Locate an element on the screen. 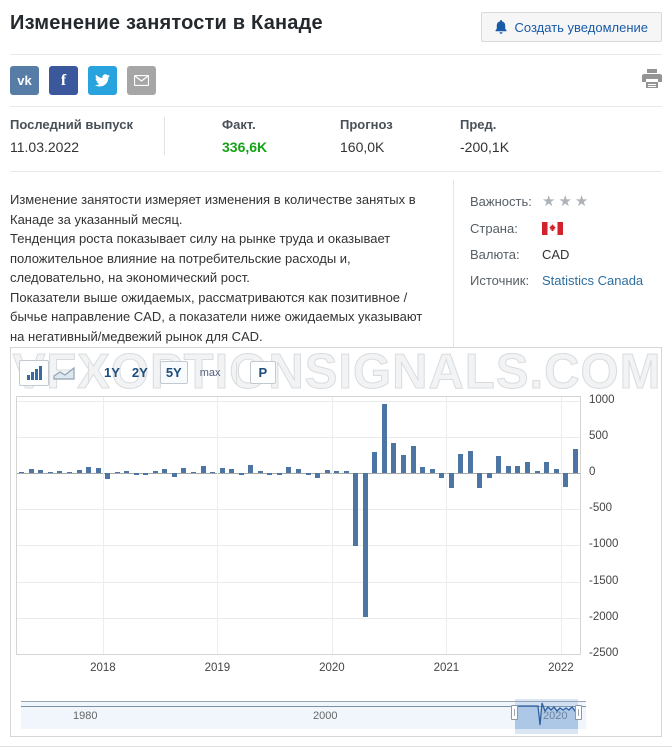 The width and height of the screenshot is (672, 747). y-axis-tick: -1000 is located at coordinates (604, 544).